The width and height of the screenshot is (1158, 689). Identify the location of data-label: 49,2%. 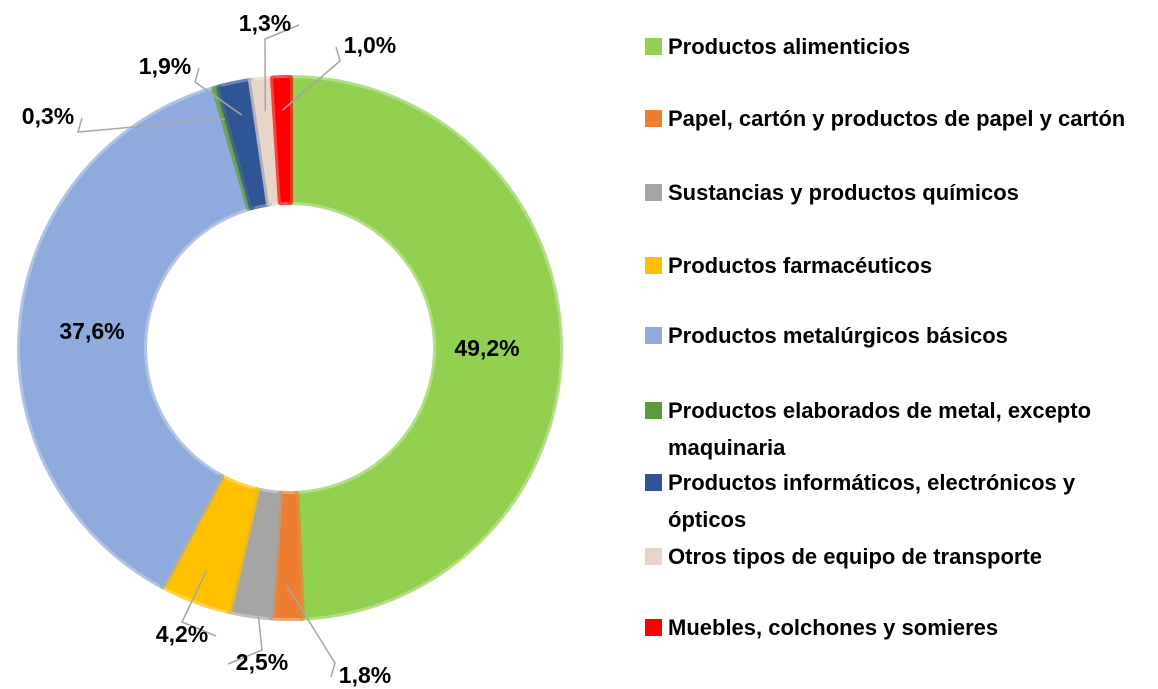
(486, 348).